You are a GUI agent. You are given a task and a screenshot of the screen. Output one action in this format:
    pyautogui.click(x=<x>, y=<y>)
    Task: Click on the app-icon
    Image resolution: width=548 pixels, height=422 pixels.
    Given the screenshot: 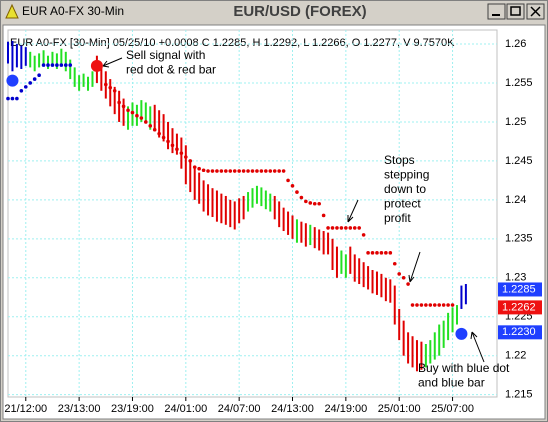 What is the action you would take?
    pyautogui.click(x=12, y=11)
    